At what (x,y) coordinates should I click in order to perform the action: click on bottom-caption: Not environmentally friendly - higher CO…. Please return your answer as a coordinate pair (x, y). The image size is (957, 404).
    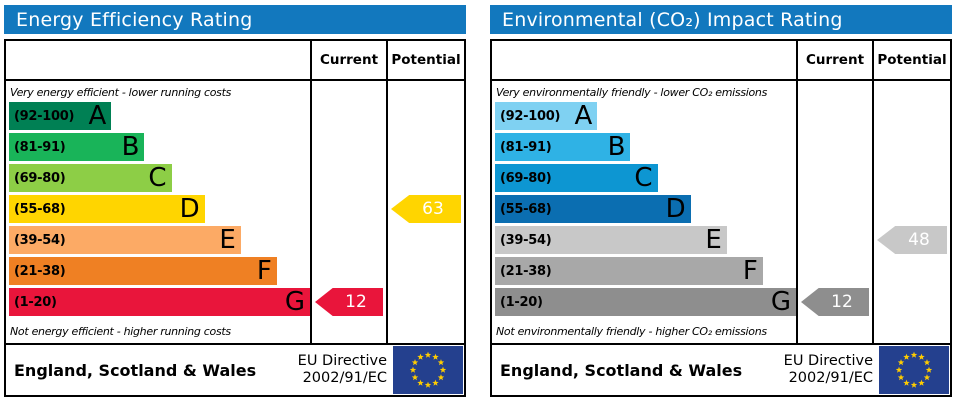
    Looking at the image, I should click on (631, 331).